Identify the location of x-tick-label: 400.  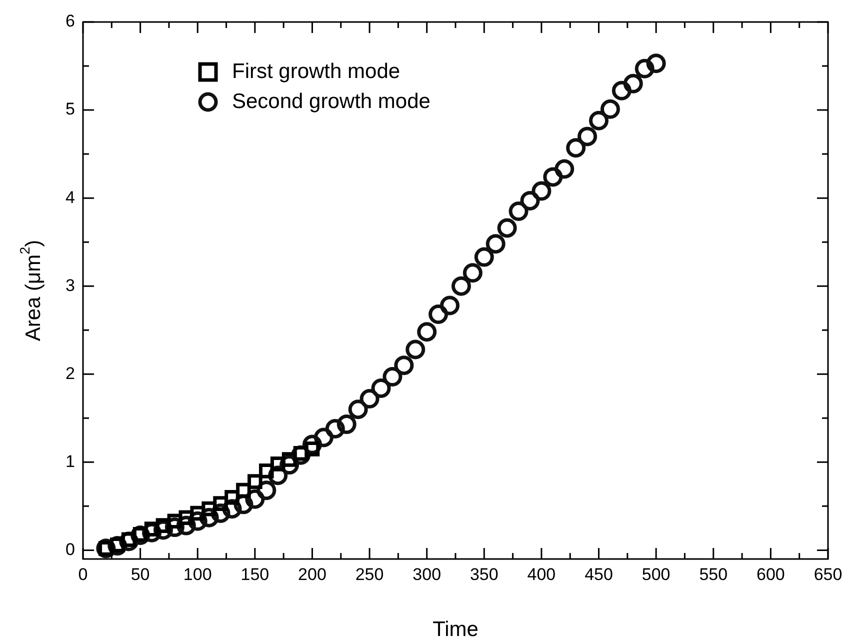
(541, 574).